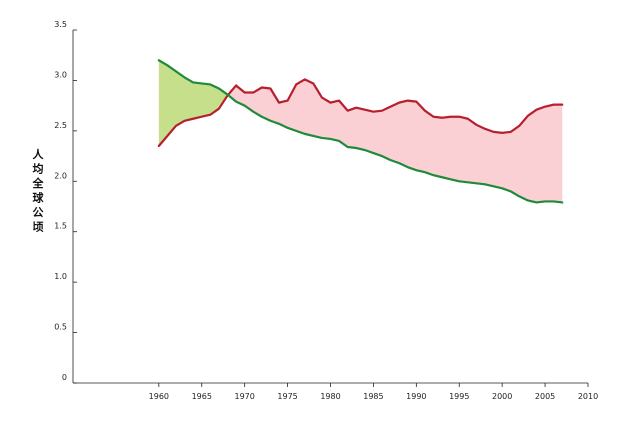  I want to click on y-tick-label: 2.5, so click(60, 125).